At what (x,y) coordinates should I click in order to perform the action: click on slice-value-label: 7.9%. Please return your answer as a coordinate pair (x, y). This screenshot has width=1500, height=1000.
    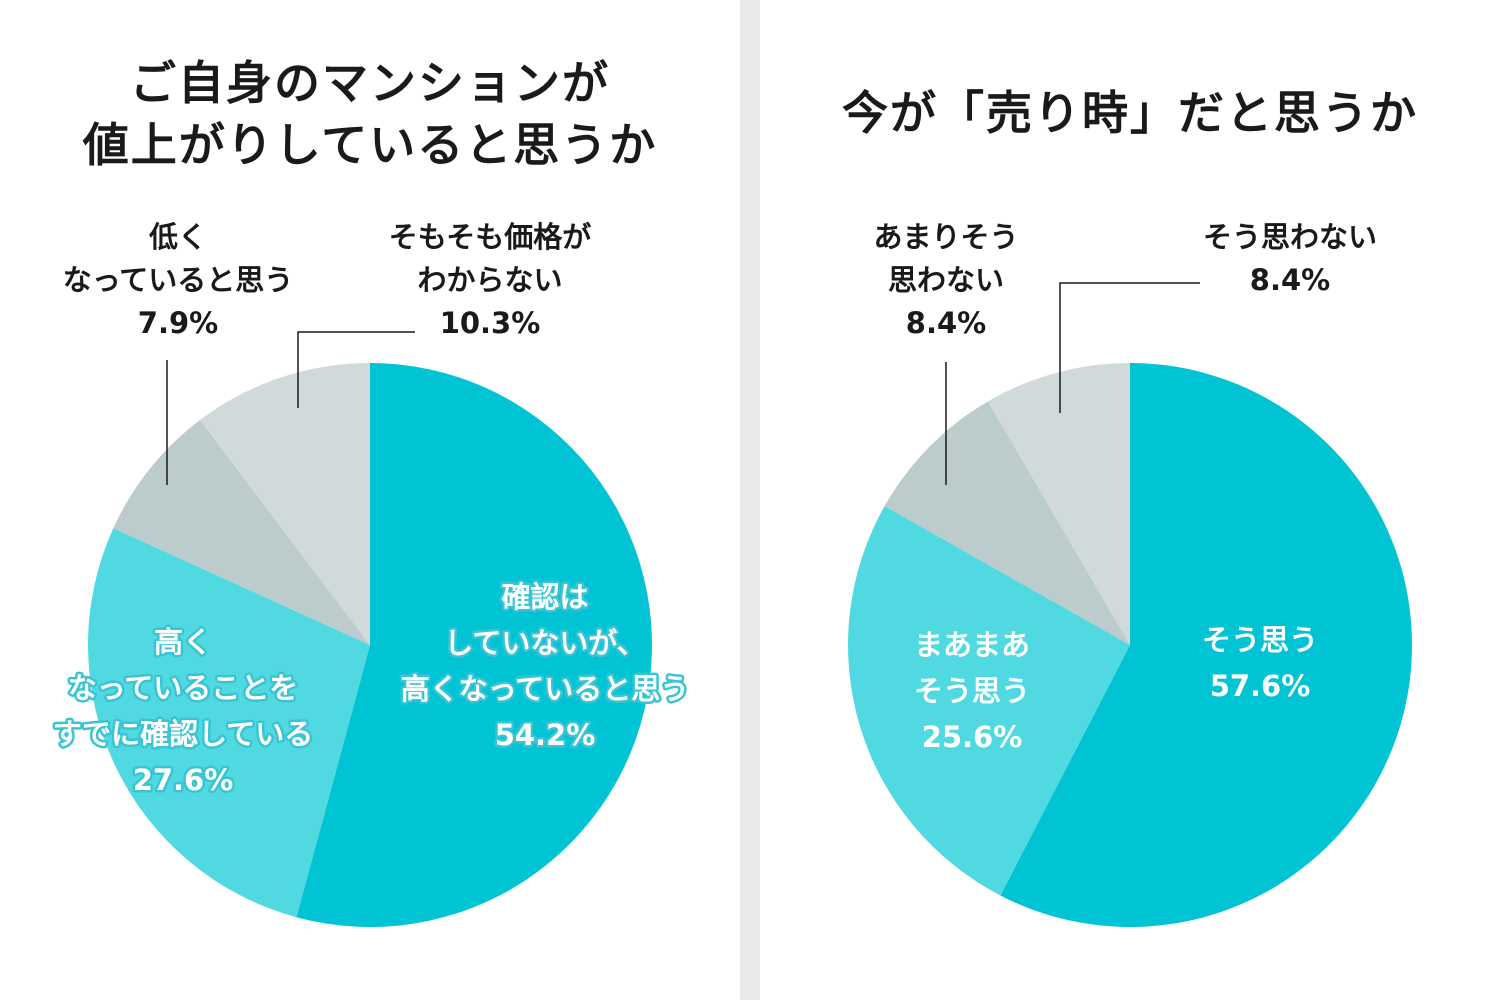
    Looking at the image, I should click on (178, 323).